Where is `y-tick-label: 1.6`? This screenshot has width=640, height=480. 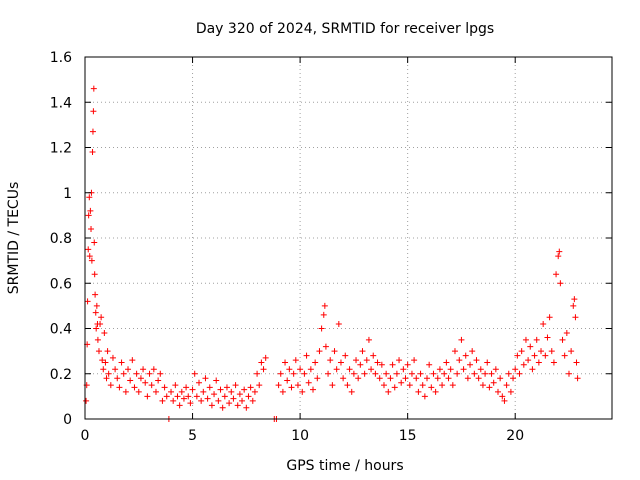
y-tick-label: 1.6 is located at coordinates (61, 58).